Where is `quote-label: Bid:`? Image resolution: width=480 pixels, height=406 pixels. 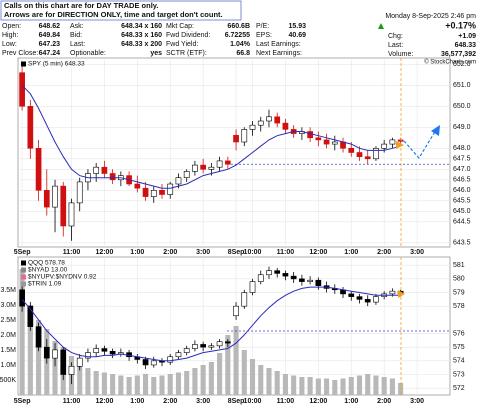 quote-label: Bid: is located at coordinates (76, 35).